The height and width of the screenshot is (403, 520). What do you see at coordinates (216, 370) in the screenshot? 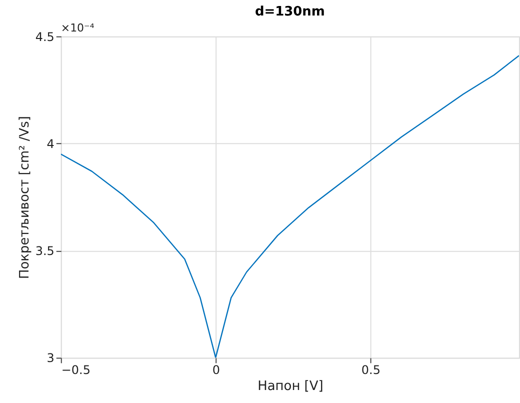
I see `x-tick-label: 0` at bounding box center [216, 370].